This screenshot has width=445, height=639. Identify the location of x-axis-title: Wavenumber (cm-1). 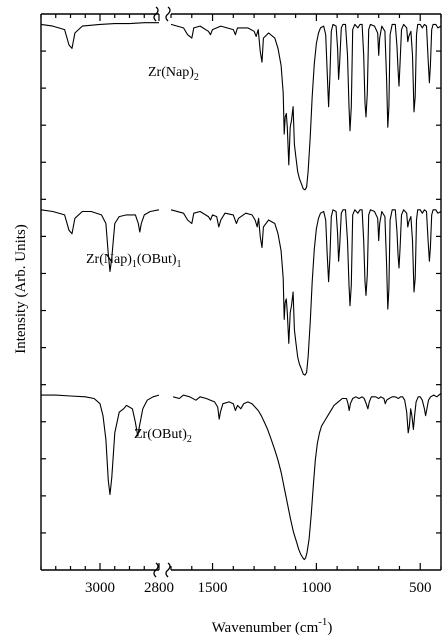
(272, 626).